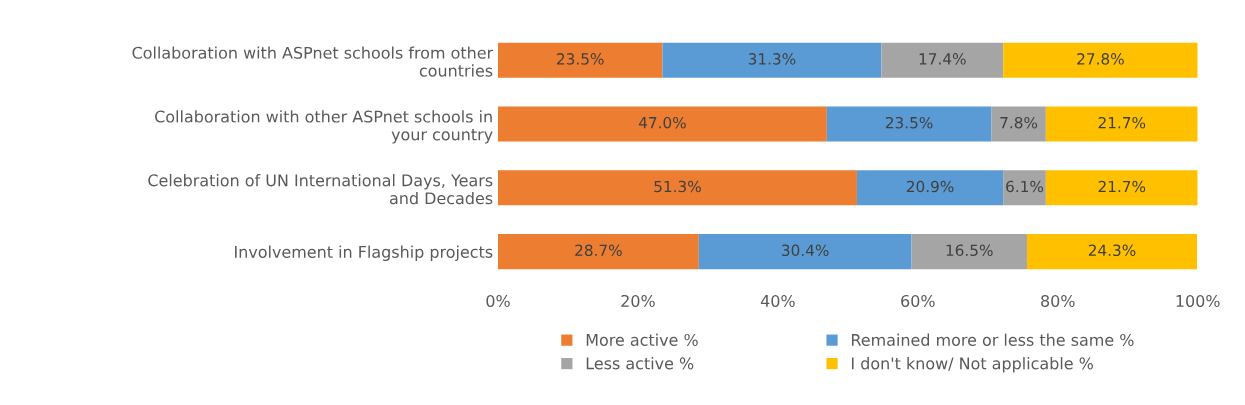  I want to click on data-label: 51.3%, so click(677, 186).